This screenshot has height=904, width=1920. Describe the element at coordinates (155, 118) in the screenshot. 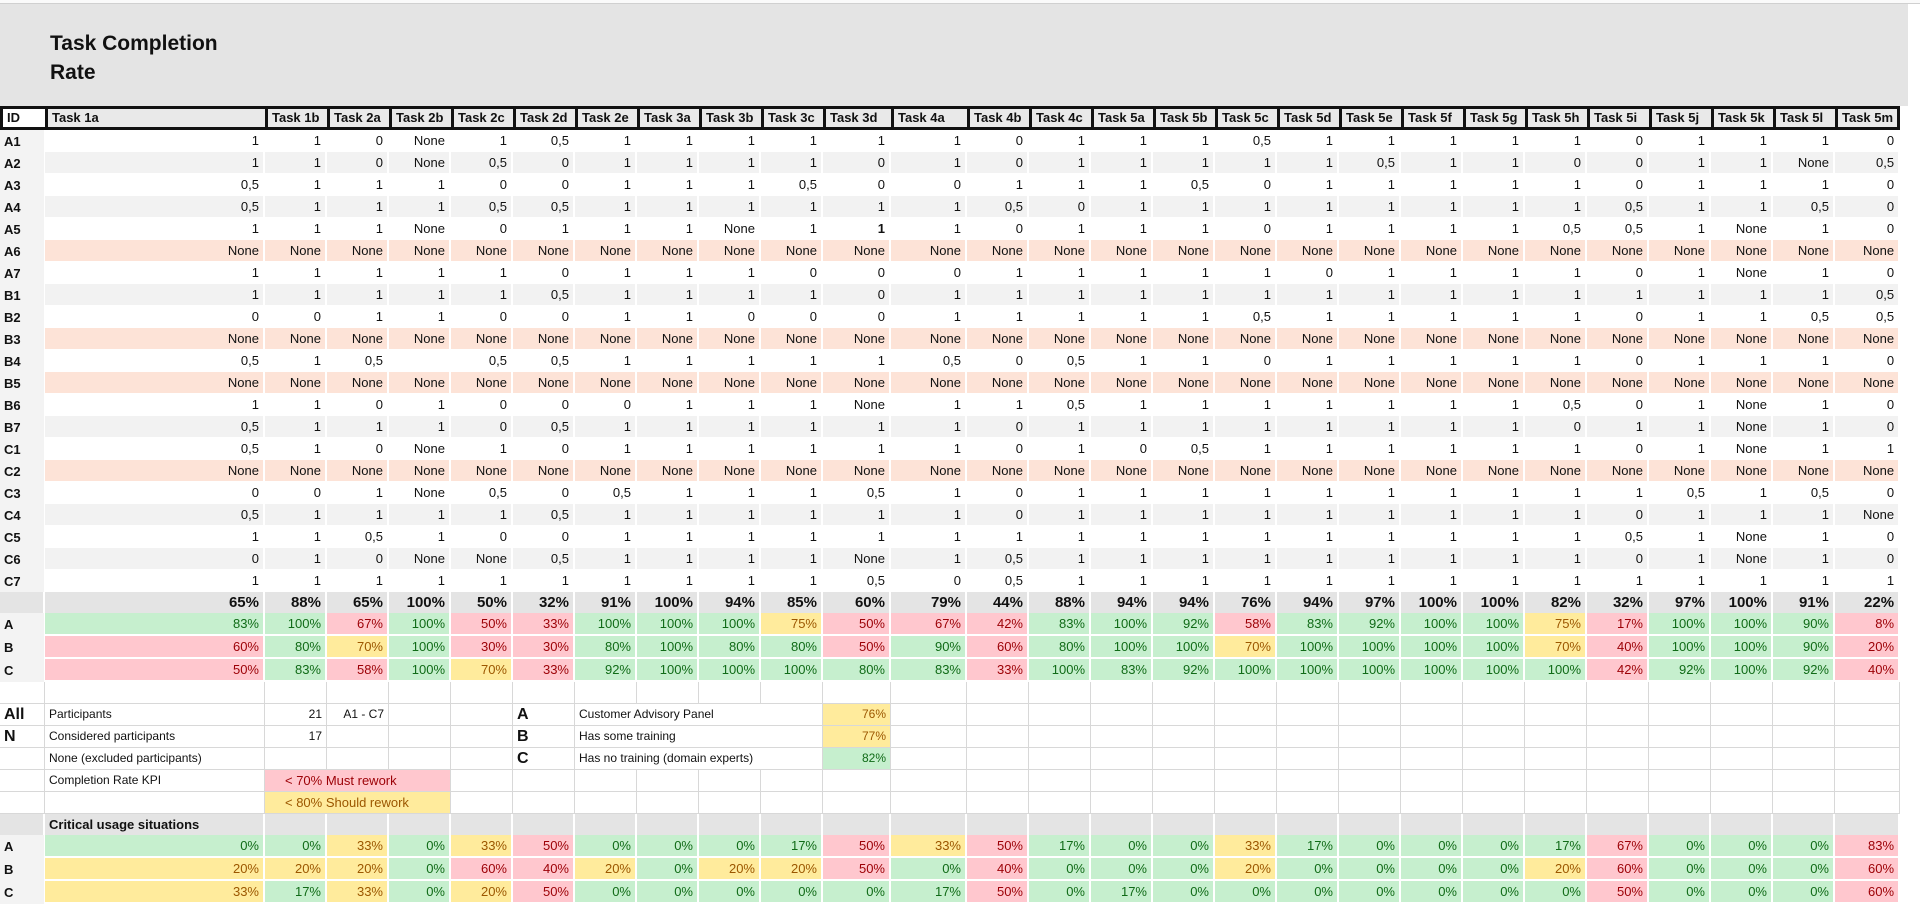

I see `column-header-task-1a: Task 1a` at that location.